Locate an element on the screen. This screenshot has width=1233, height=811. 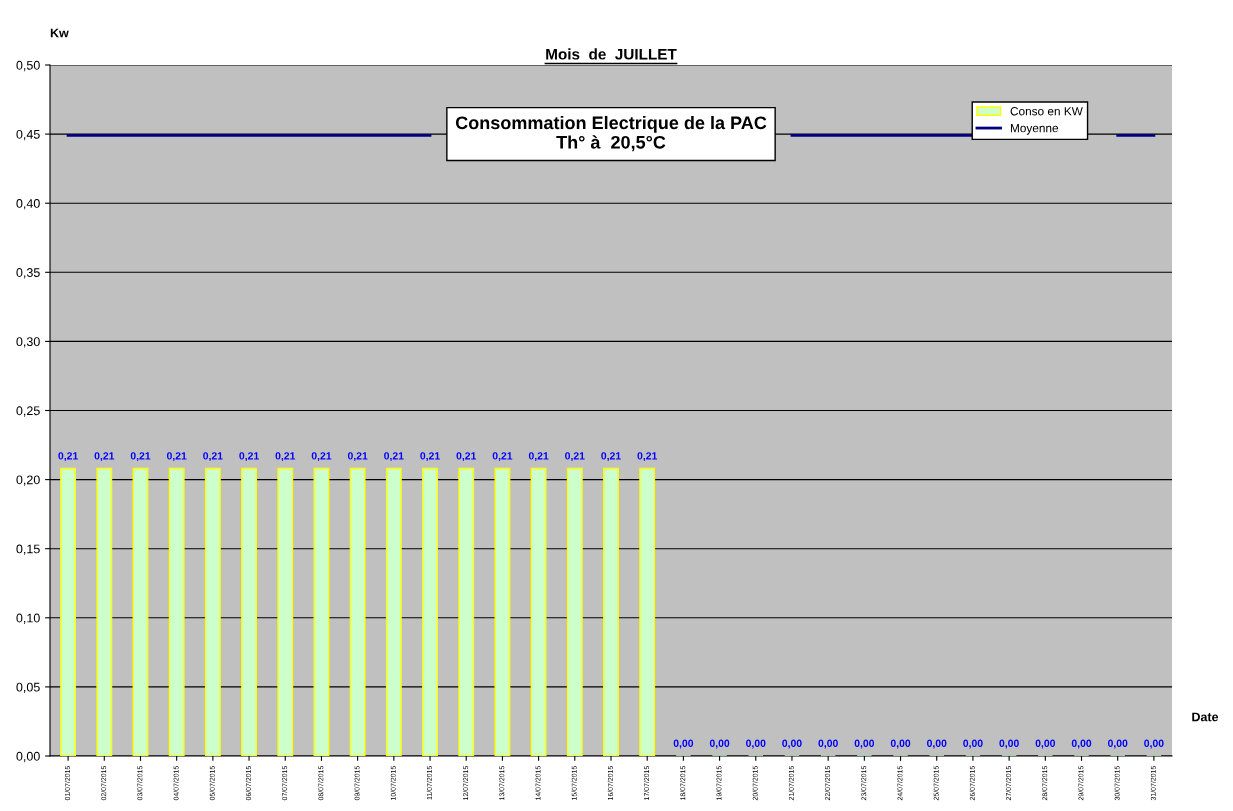
y-tick-label: 0,25 is located at coordinates (28, 411).